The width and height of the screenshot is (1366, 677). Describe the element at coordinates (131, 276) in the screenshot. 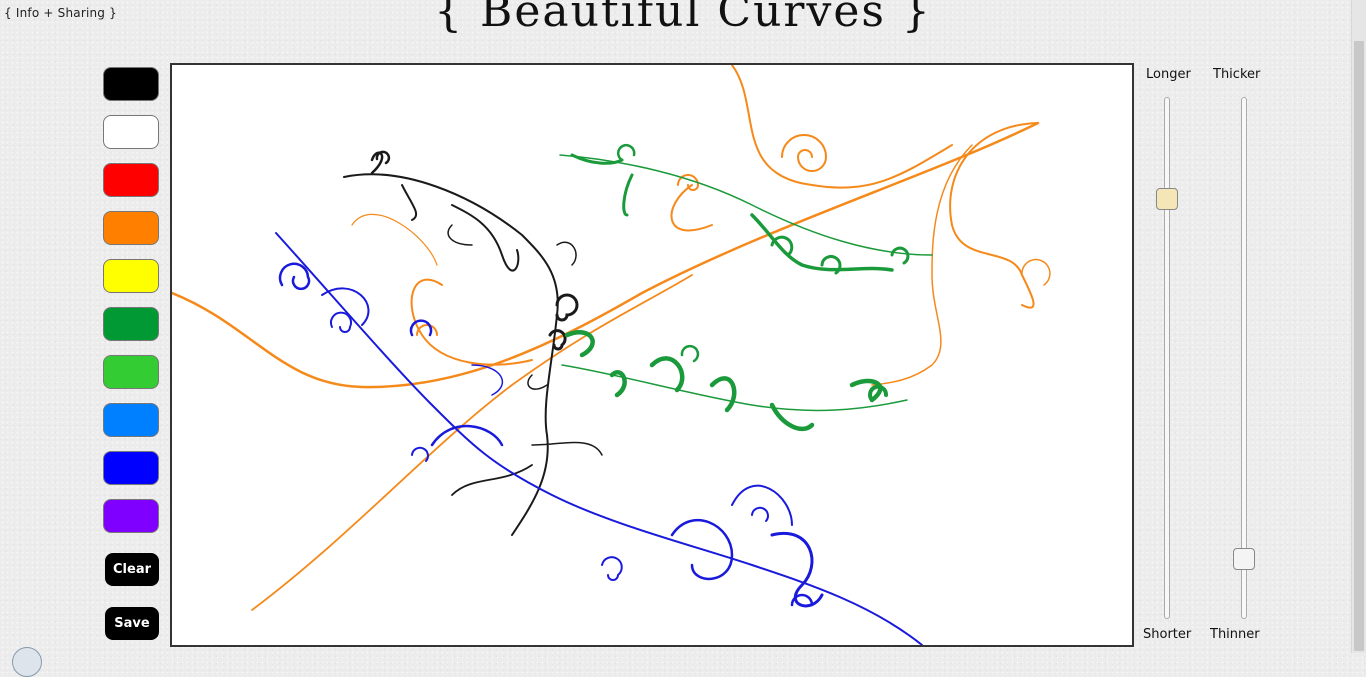

I see `swatch-yellow` at that location.